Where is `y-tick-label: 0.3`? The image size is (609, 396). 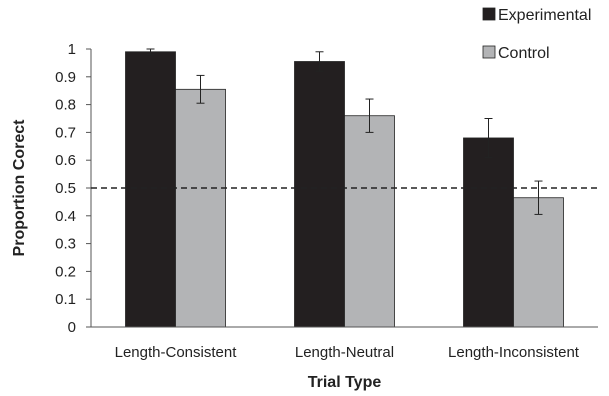 y-tick-label: 0.3 is located at coordinates (65, 244).